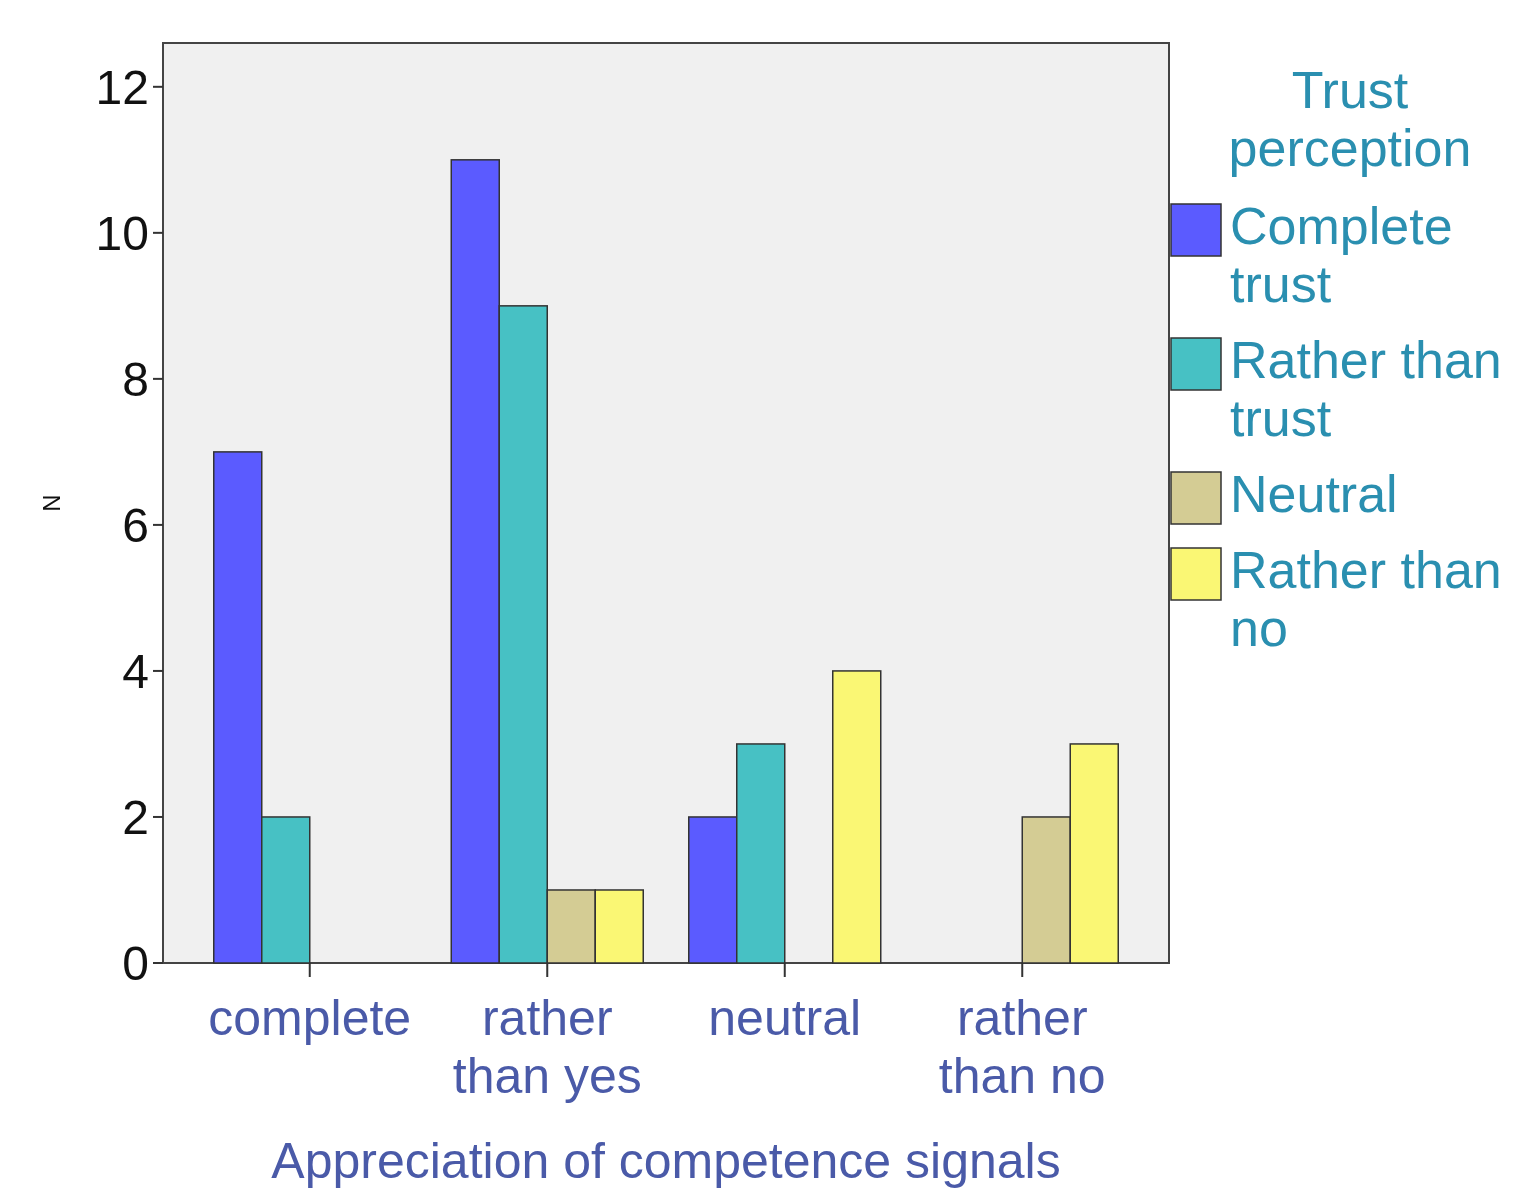 The height and width of the screenshot is (1188, 1533). Describe the element at coordinates (122, 87) in the screenshot. I see `y-tick-label: 12` at that location.